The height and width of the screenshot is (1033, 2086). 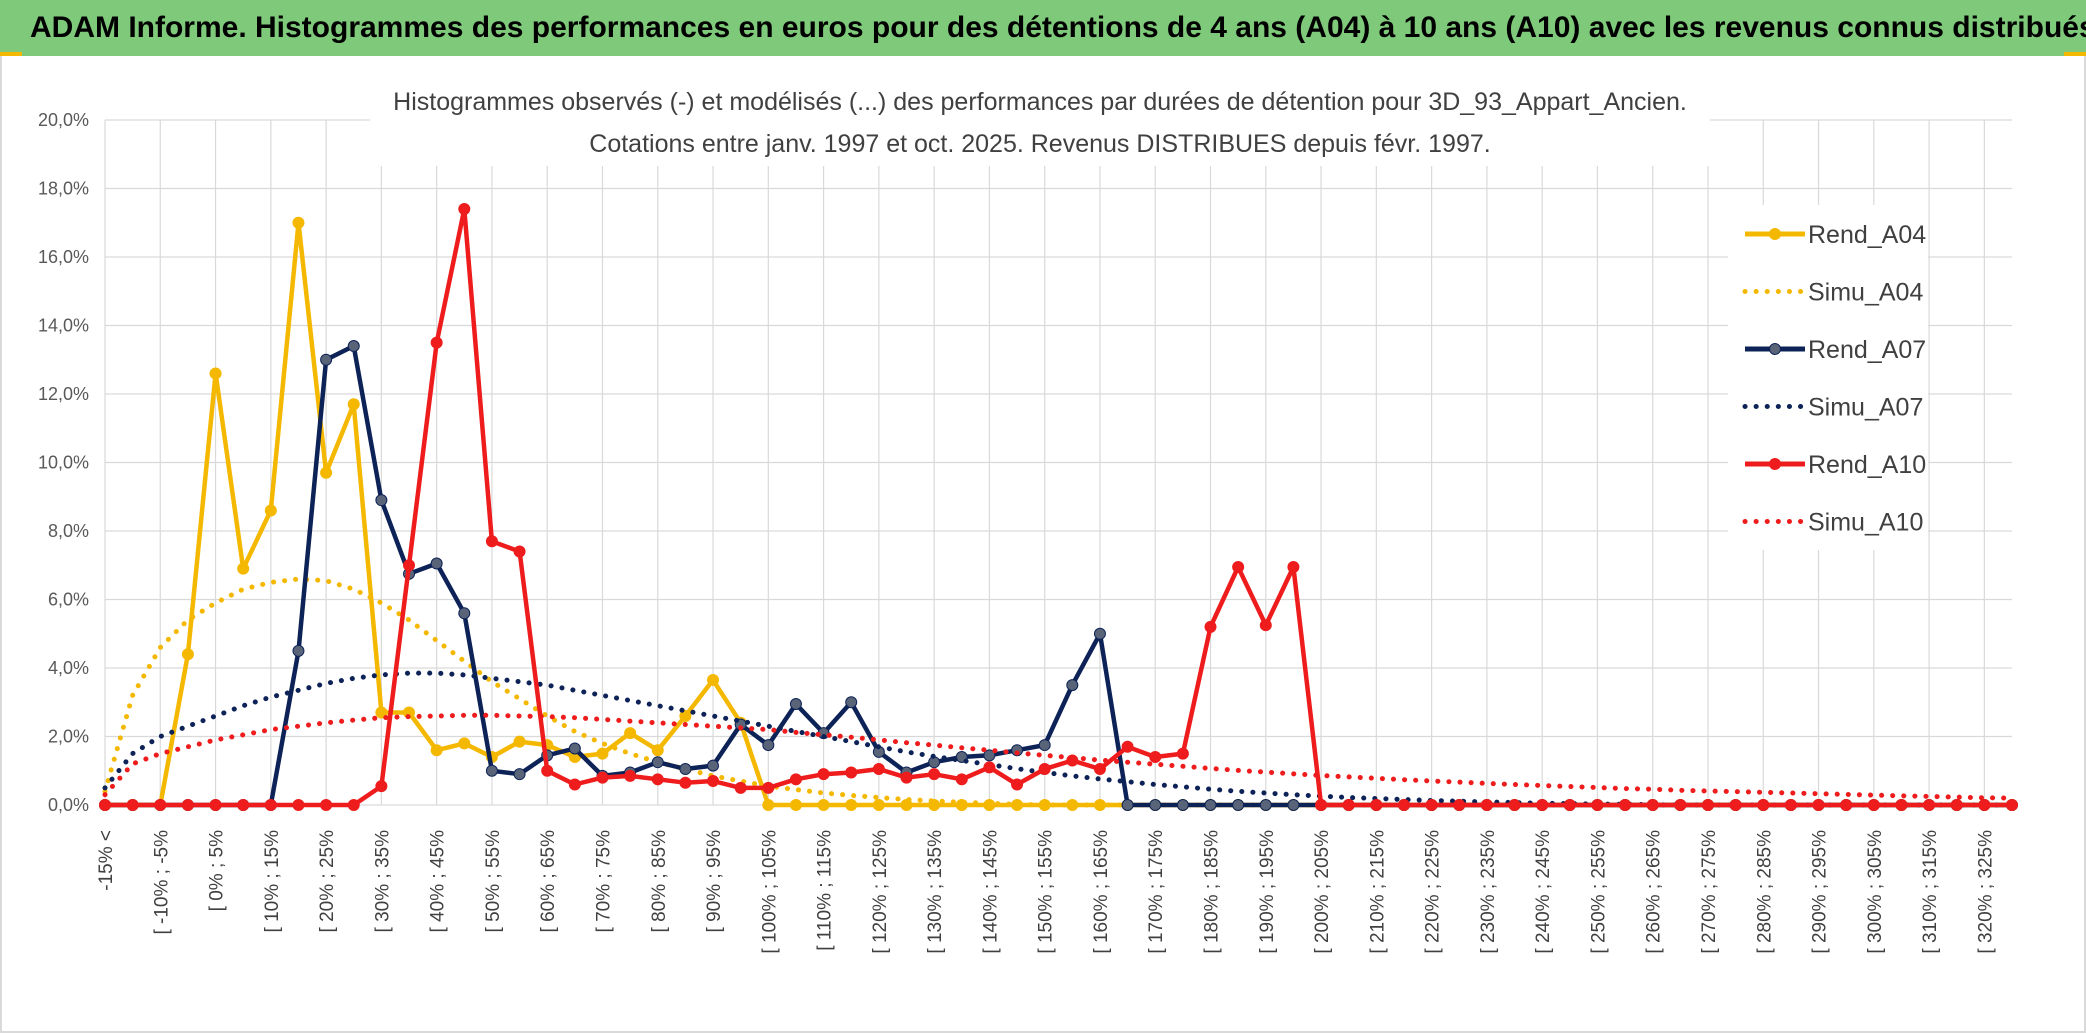 I want to click on x-tick-label: [ 130% ; 135%, so click(x=935, y=892).